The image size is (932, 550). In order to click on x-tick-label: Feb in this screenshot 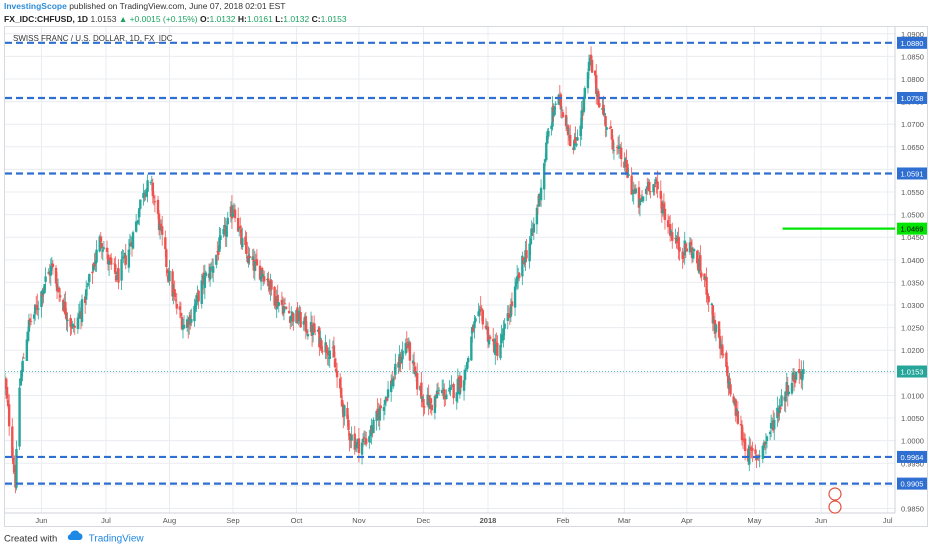, I will do `click(562, 520)`.